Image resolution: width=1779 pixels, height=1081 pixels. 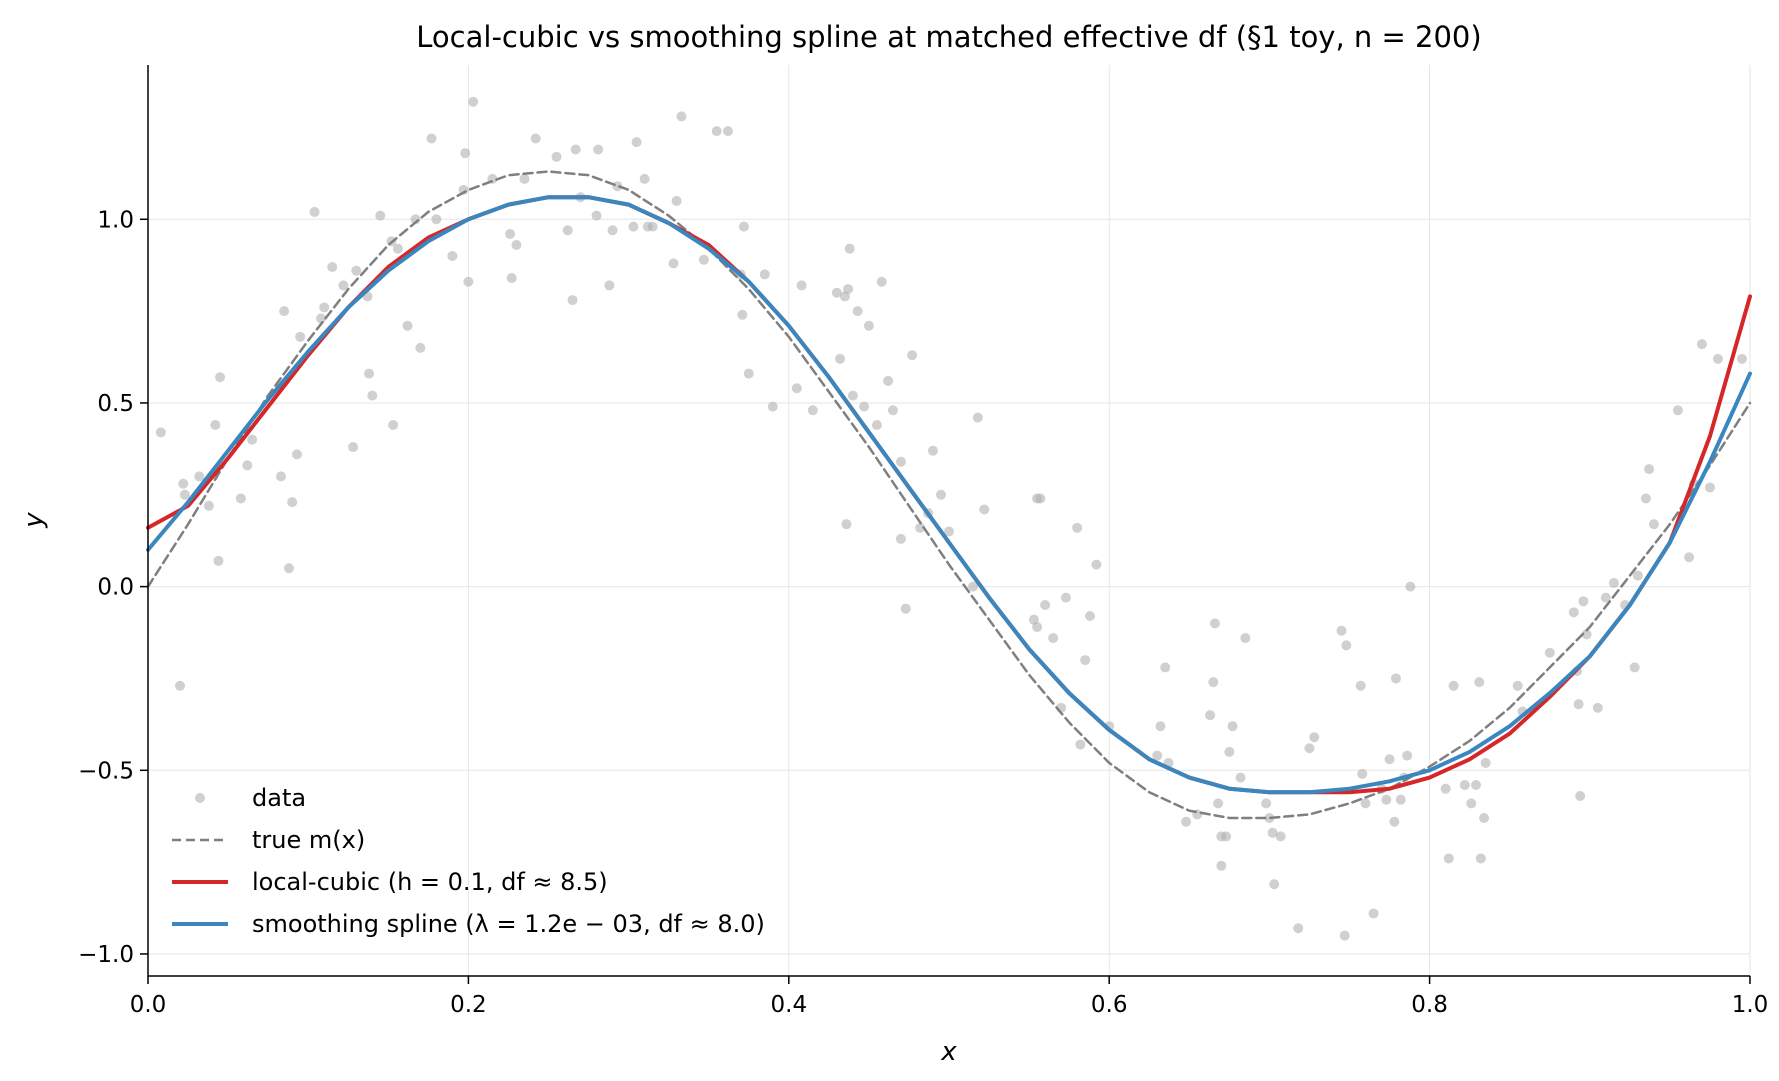 What do you see at coordinates (1750, 1005) in the screenshot?
I see `x-tick-label: 1.0` at bounding box center [1750, 1005].